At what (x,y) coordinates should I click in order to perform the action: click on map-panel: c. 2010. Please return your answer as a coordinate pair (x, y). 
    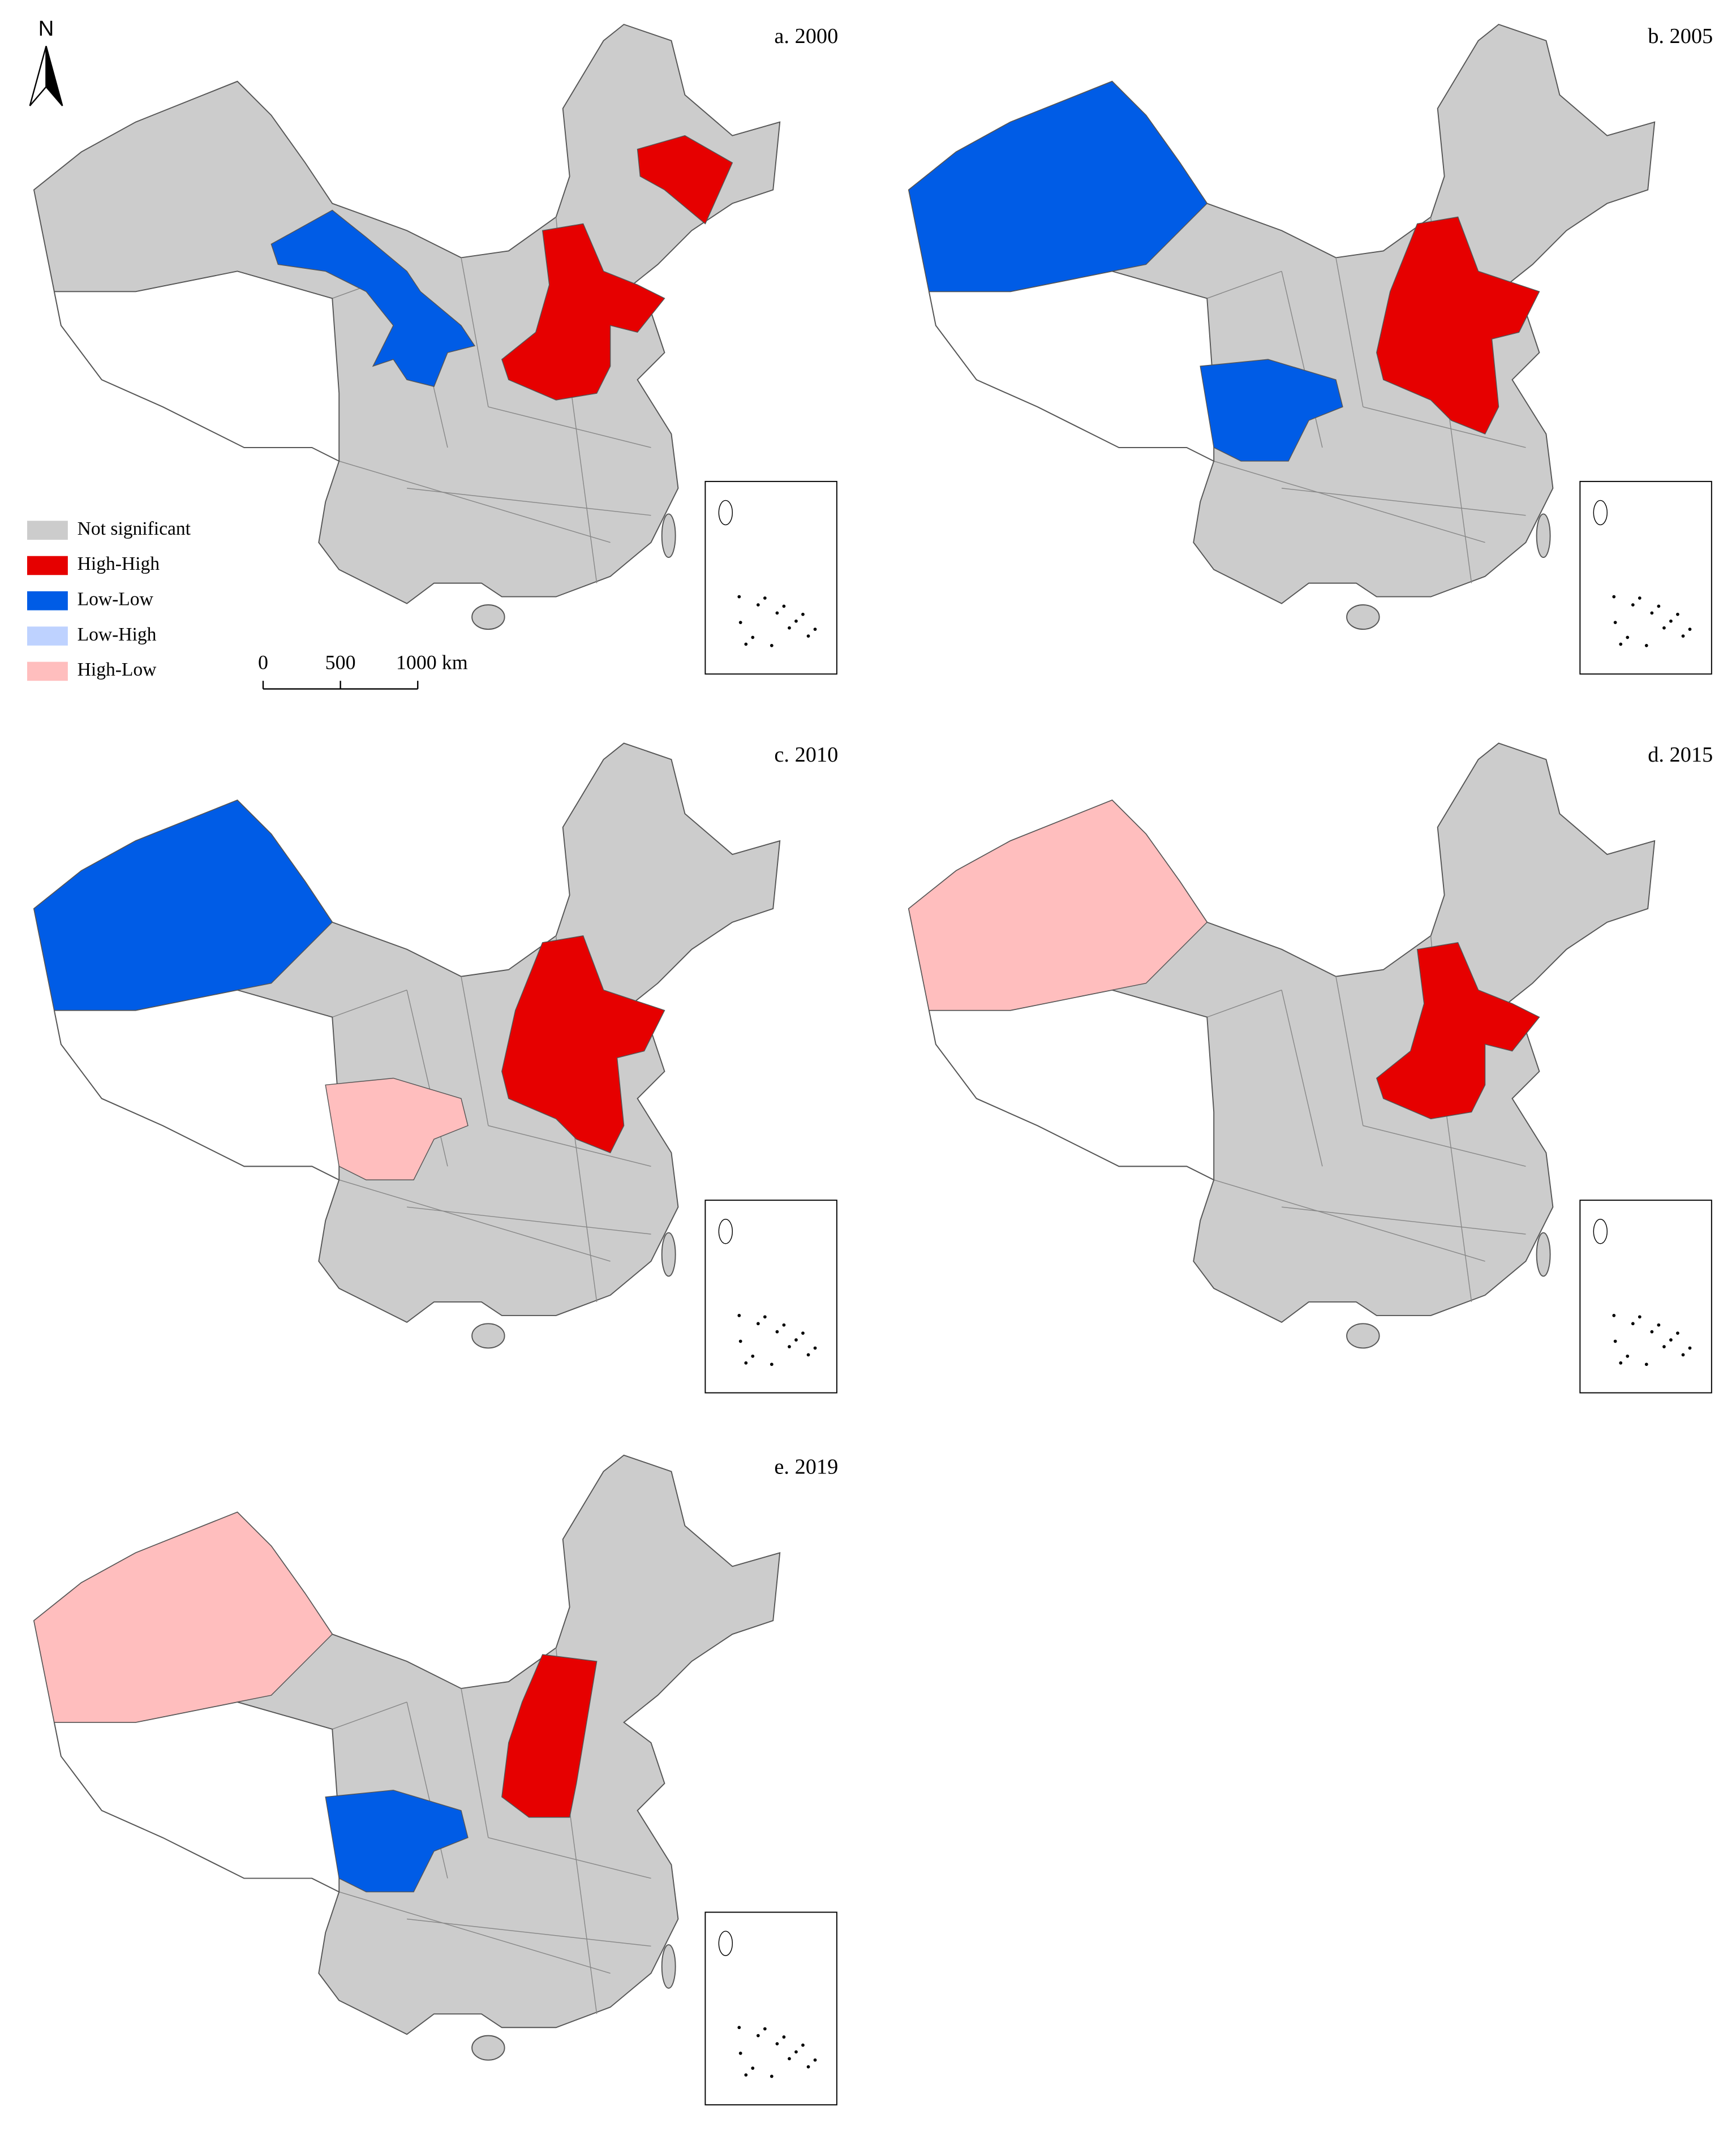
    Looking at the image, I should click on (435, 1068).